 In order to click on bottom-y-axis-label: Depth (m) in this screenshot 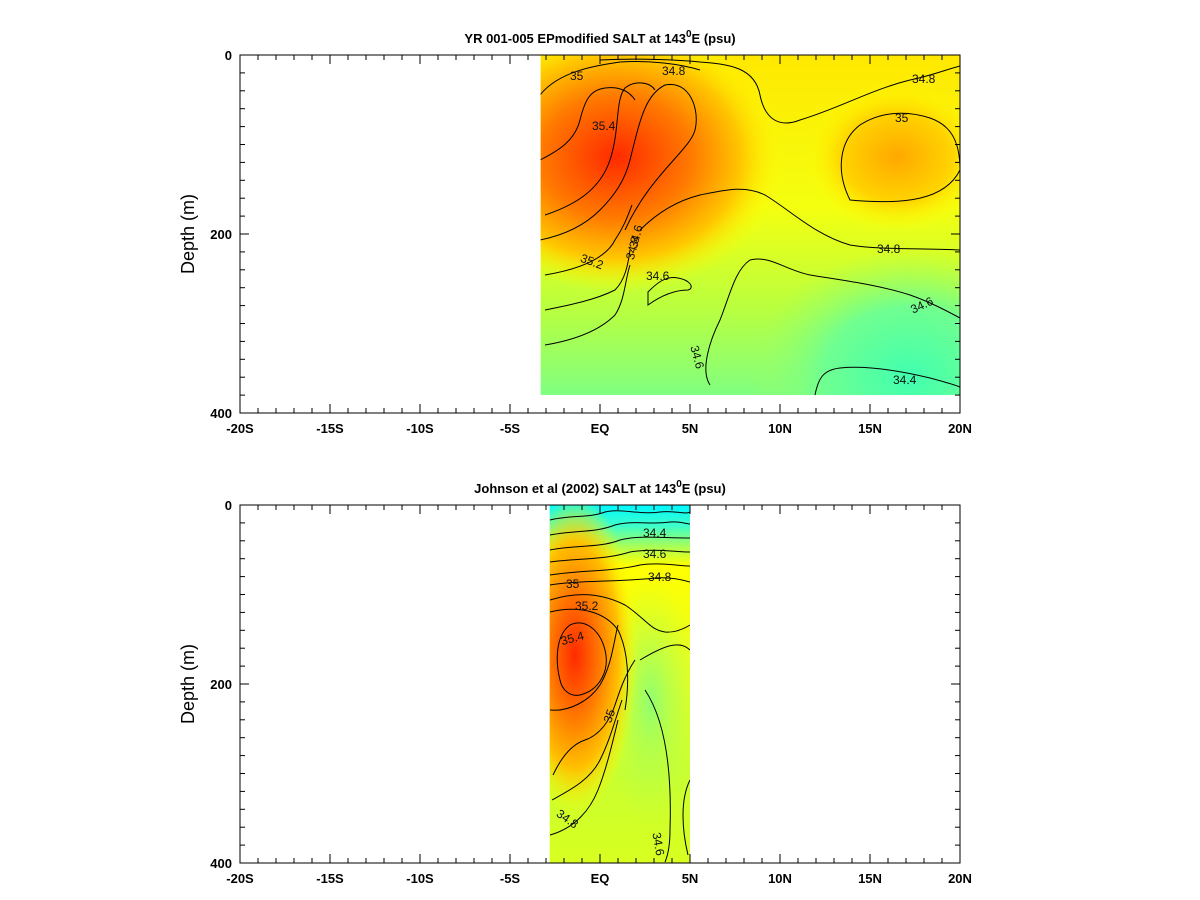, I will do `click(188, 684)`.